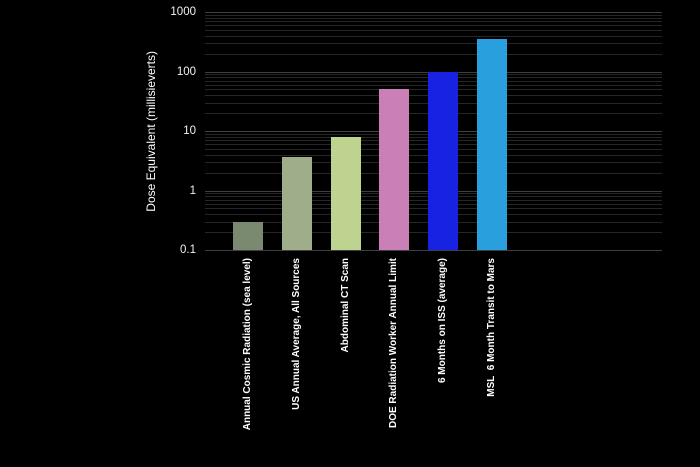 The image size is (700, 467). What do you see at coordinates (443, 321) in the screenshot?
I see `x-category-label: 6 Months on ISS (average)` at bounding box center [443, 321].